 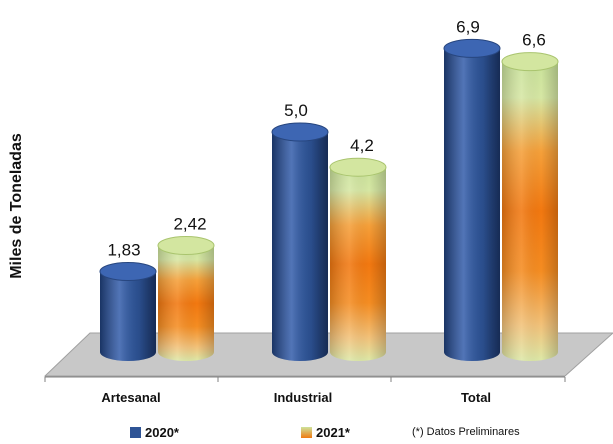 I want to click on bar-2020-total, so click(x=472, y=200).